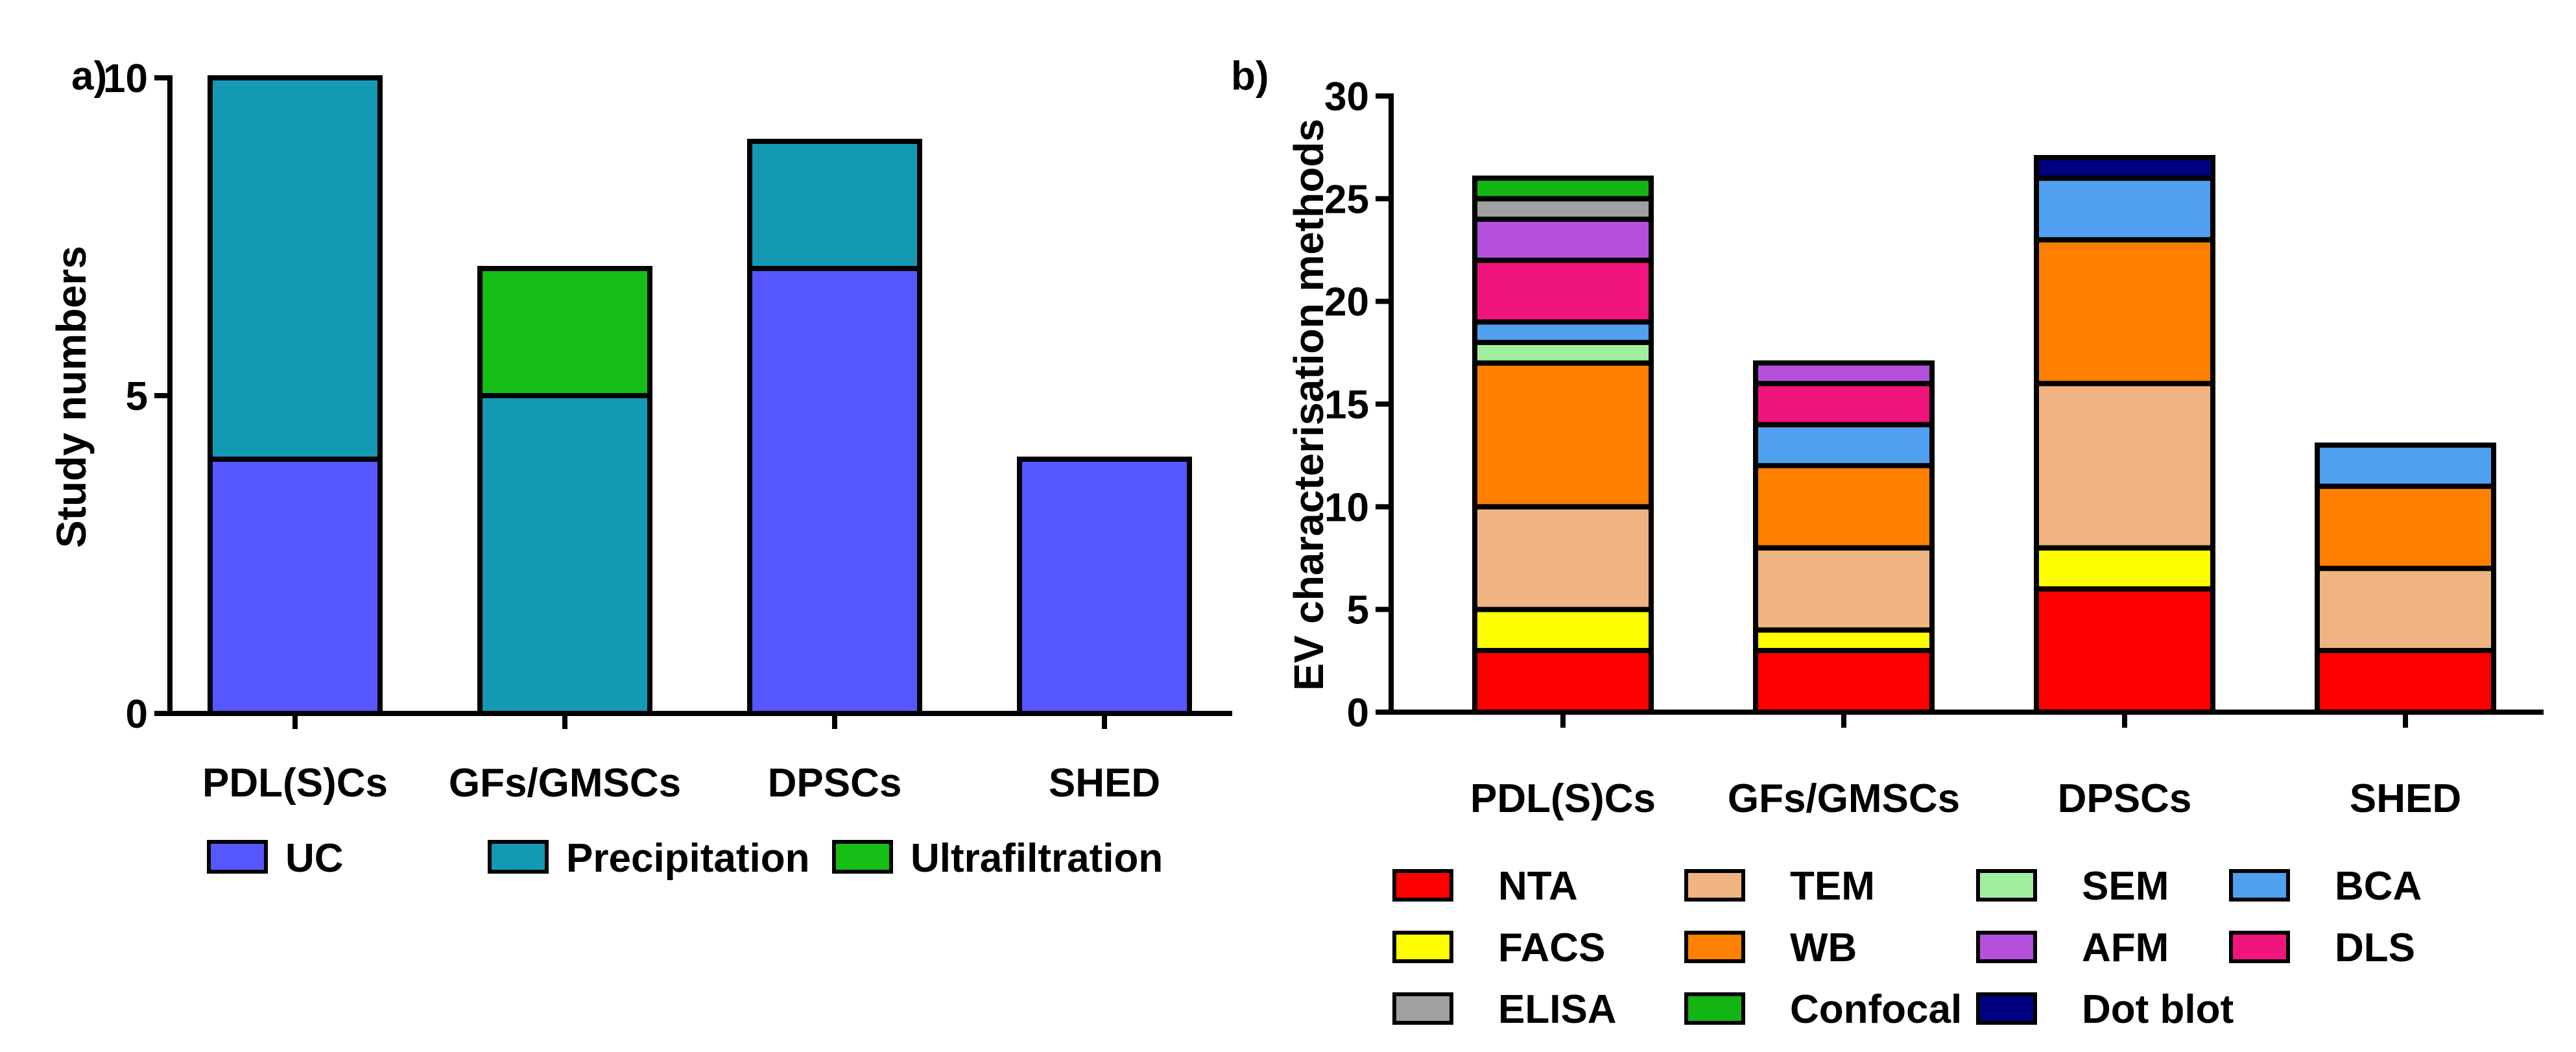  I want to click on bar-gfs-gmscs-nta, so click(1844, 681).